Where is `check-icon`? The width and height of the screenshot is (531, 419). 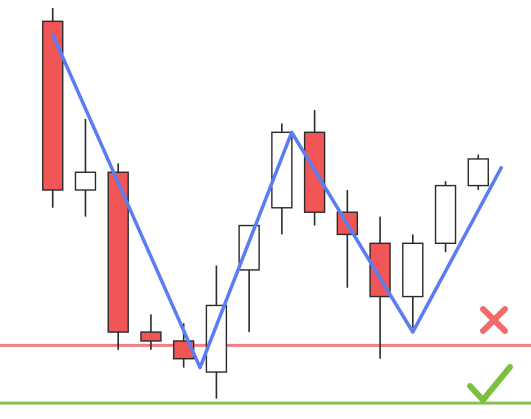 check-icon is located at coordinates (490, 383).